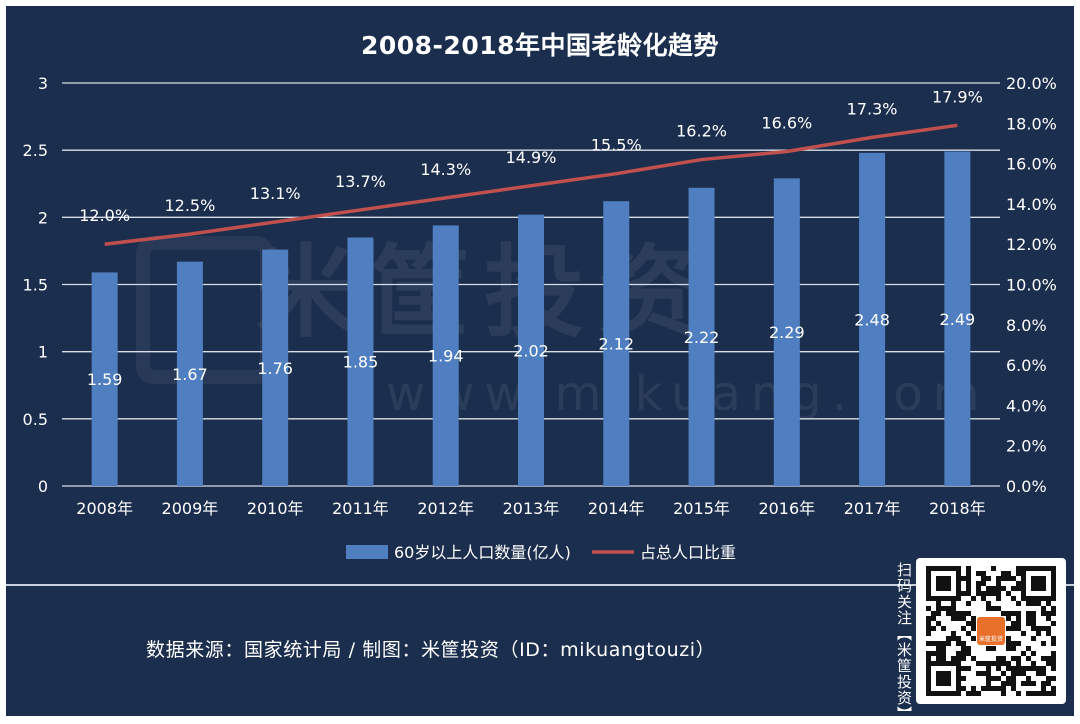 The image size is (1080, 724). What do you see at coordinates (1031, 204) in the screenshot?
I see `right-axis-tick-label: 14.0%` at bounding box center [1031, 204].